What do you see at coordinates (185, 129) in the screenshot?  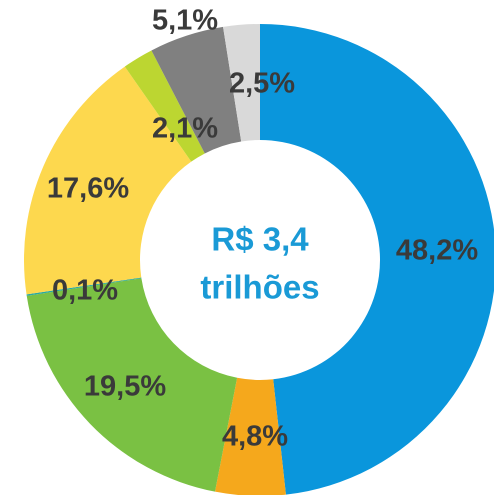 I see `data-label: 2,1%` at bounding box center [185, 129].